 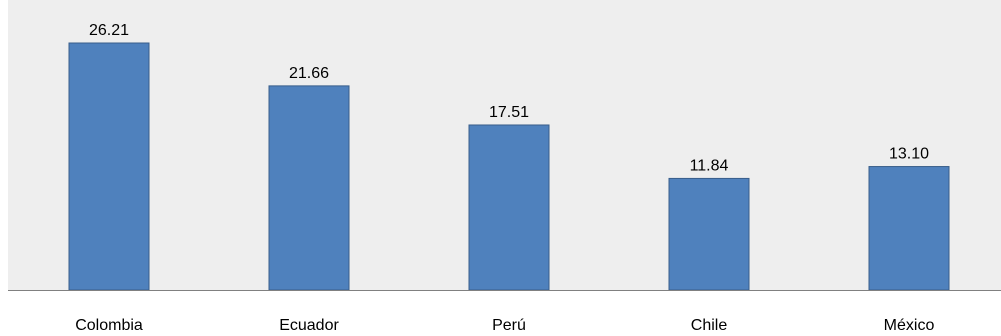 I want to click on category-label-1: Ecuador, so click(x=309, y=325).